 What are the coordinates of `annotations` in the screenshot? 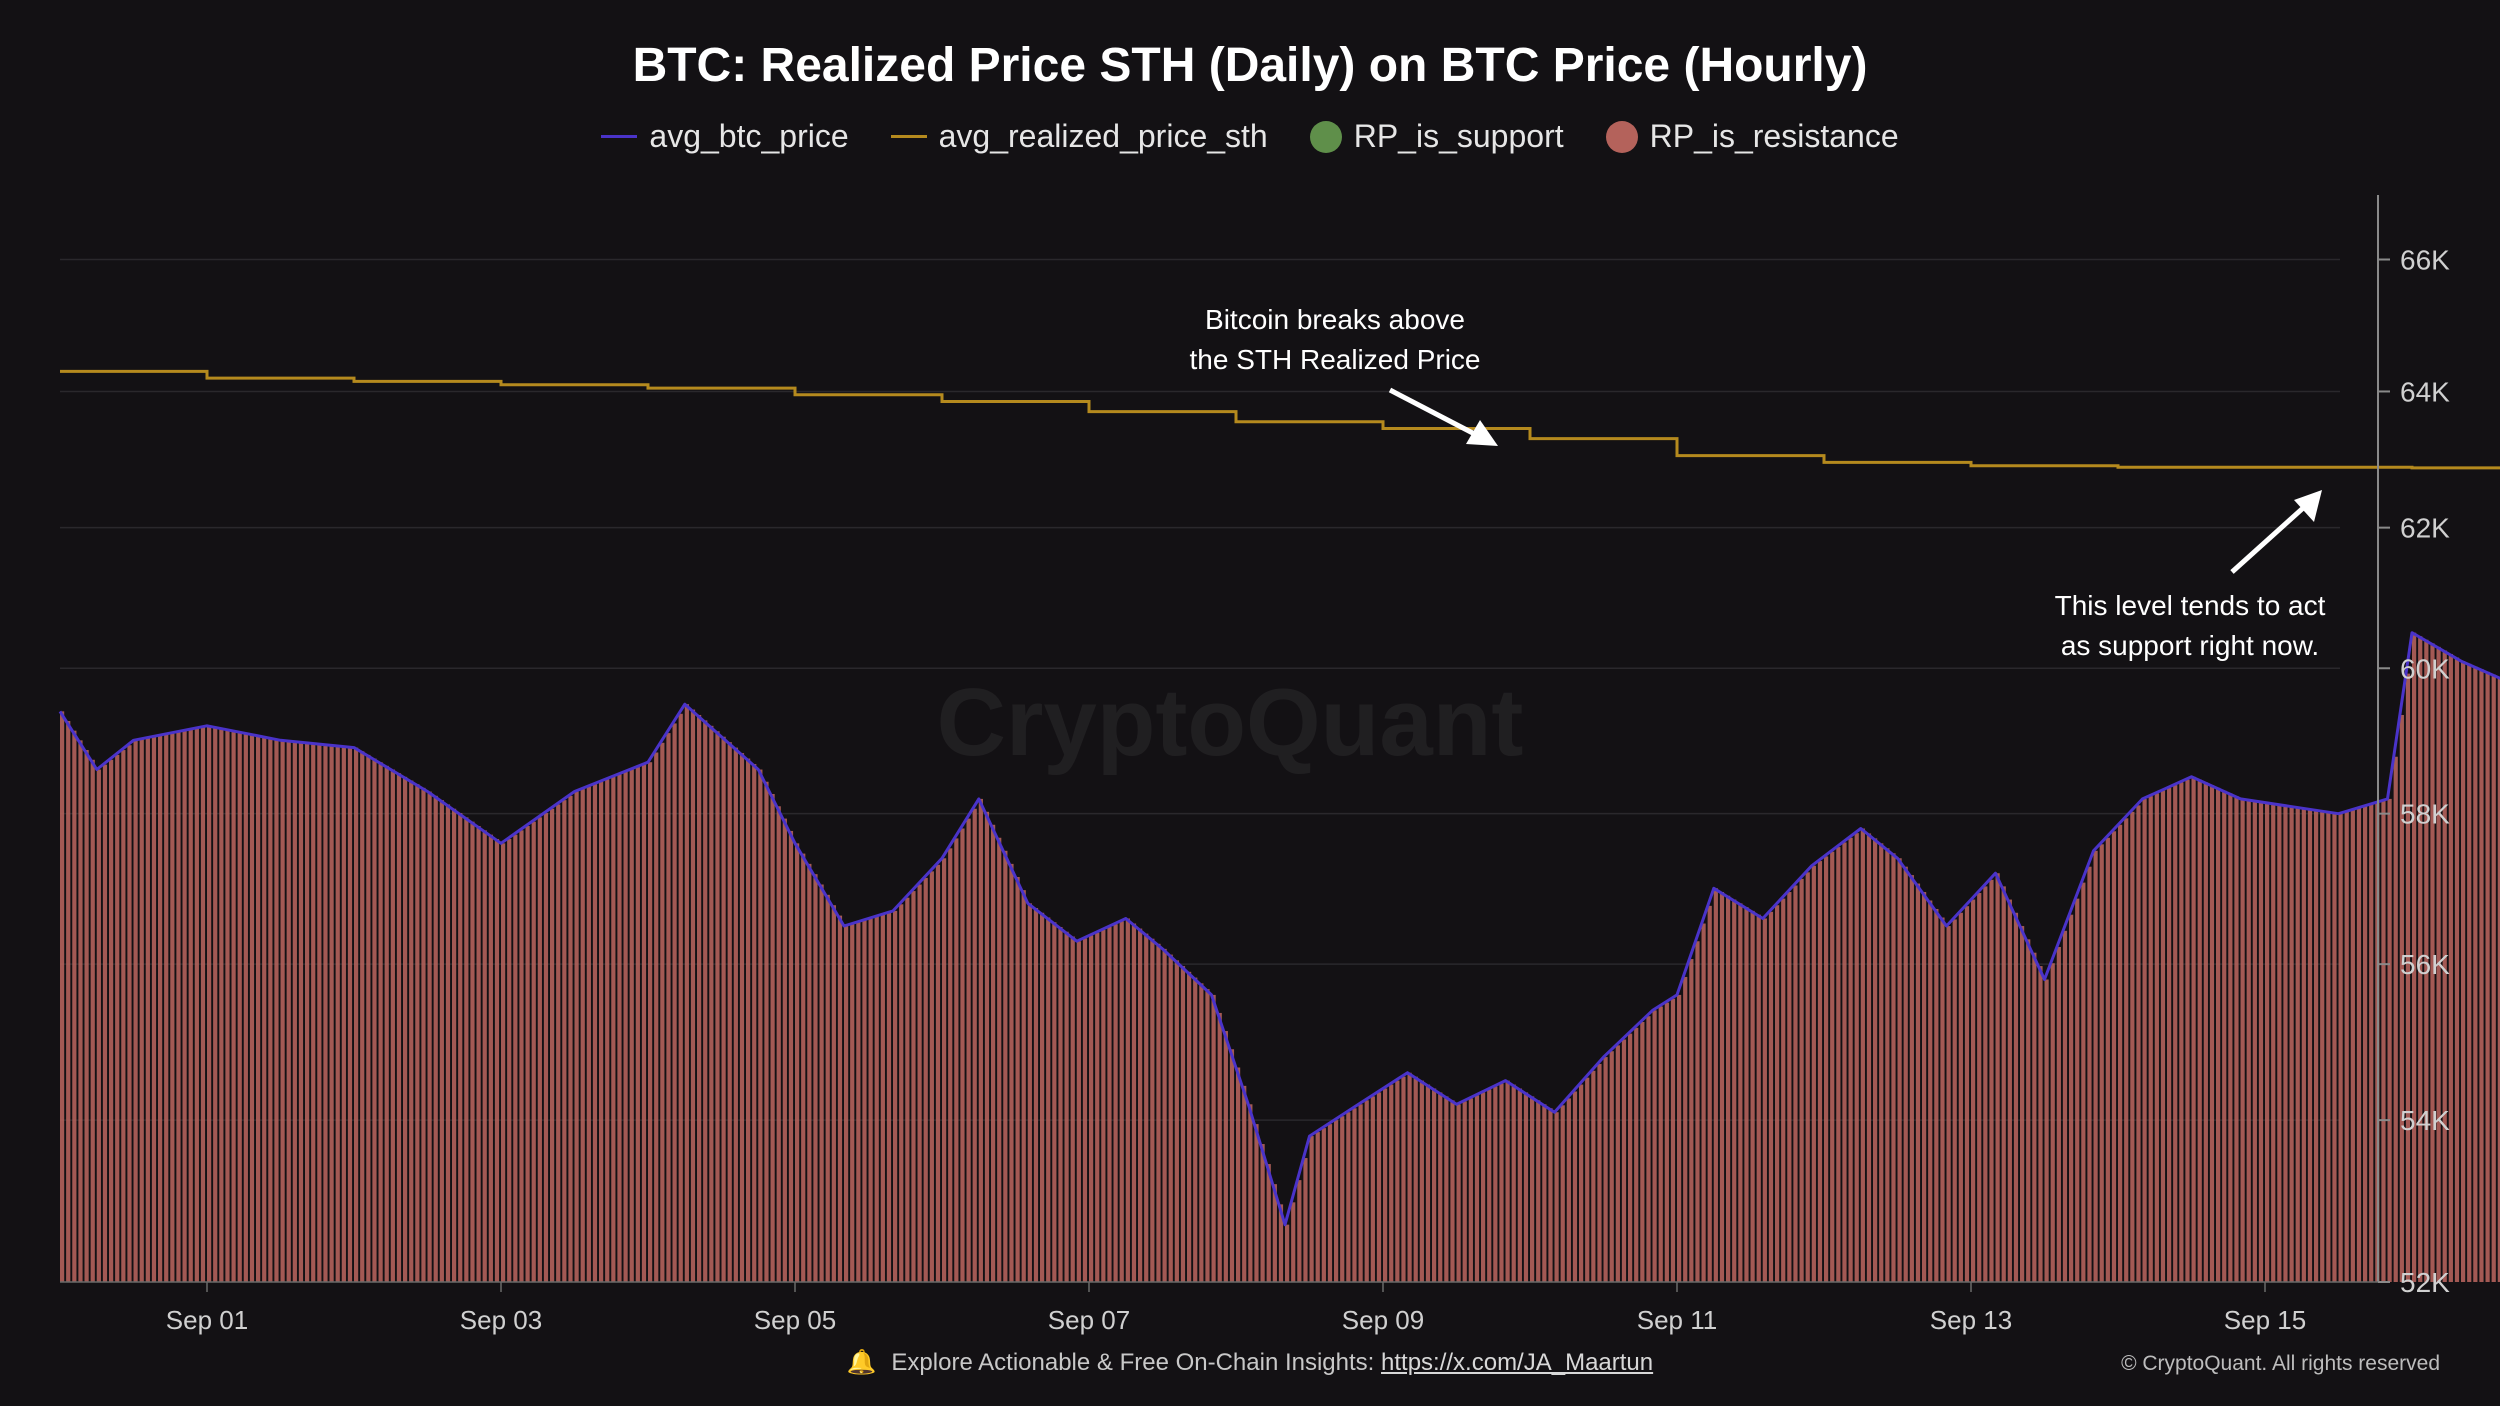 It's located at (1855, 480).